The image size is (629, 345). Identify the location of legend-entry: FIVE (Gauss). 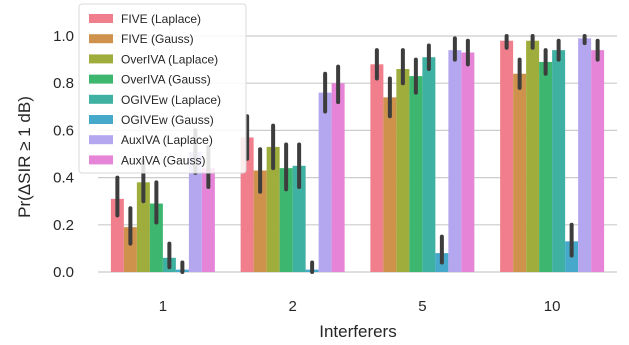
(157, 39).